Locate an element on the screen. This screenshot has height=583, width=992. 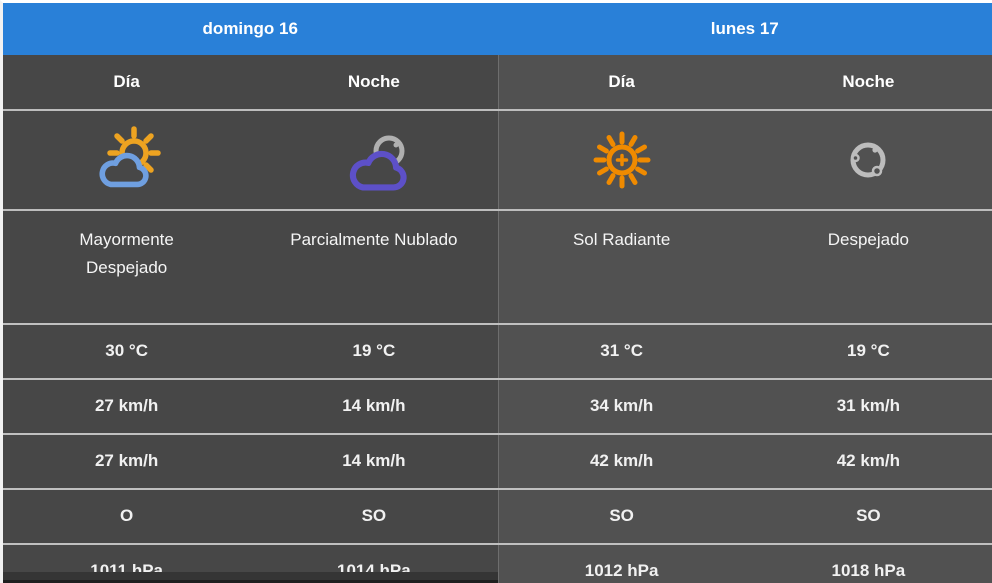
temperature-value: 31 °C is located at coordinates (621, 351).